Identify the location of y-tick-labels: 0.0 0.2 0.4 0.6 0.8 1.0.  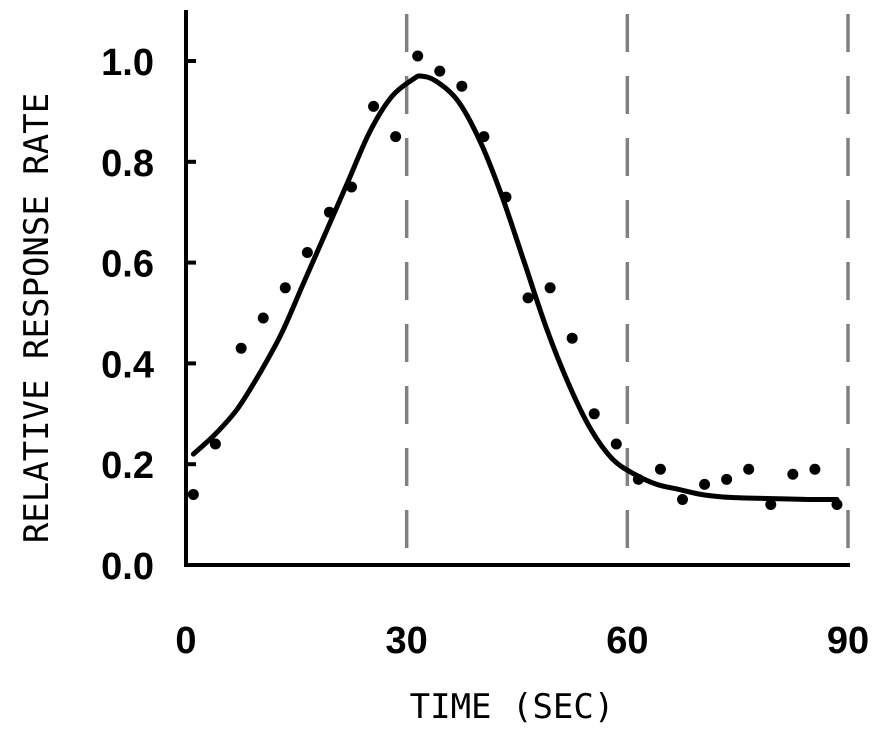
(127, 315).